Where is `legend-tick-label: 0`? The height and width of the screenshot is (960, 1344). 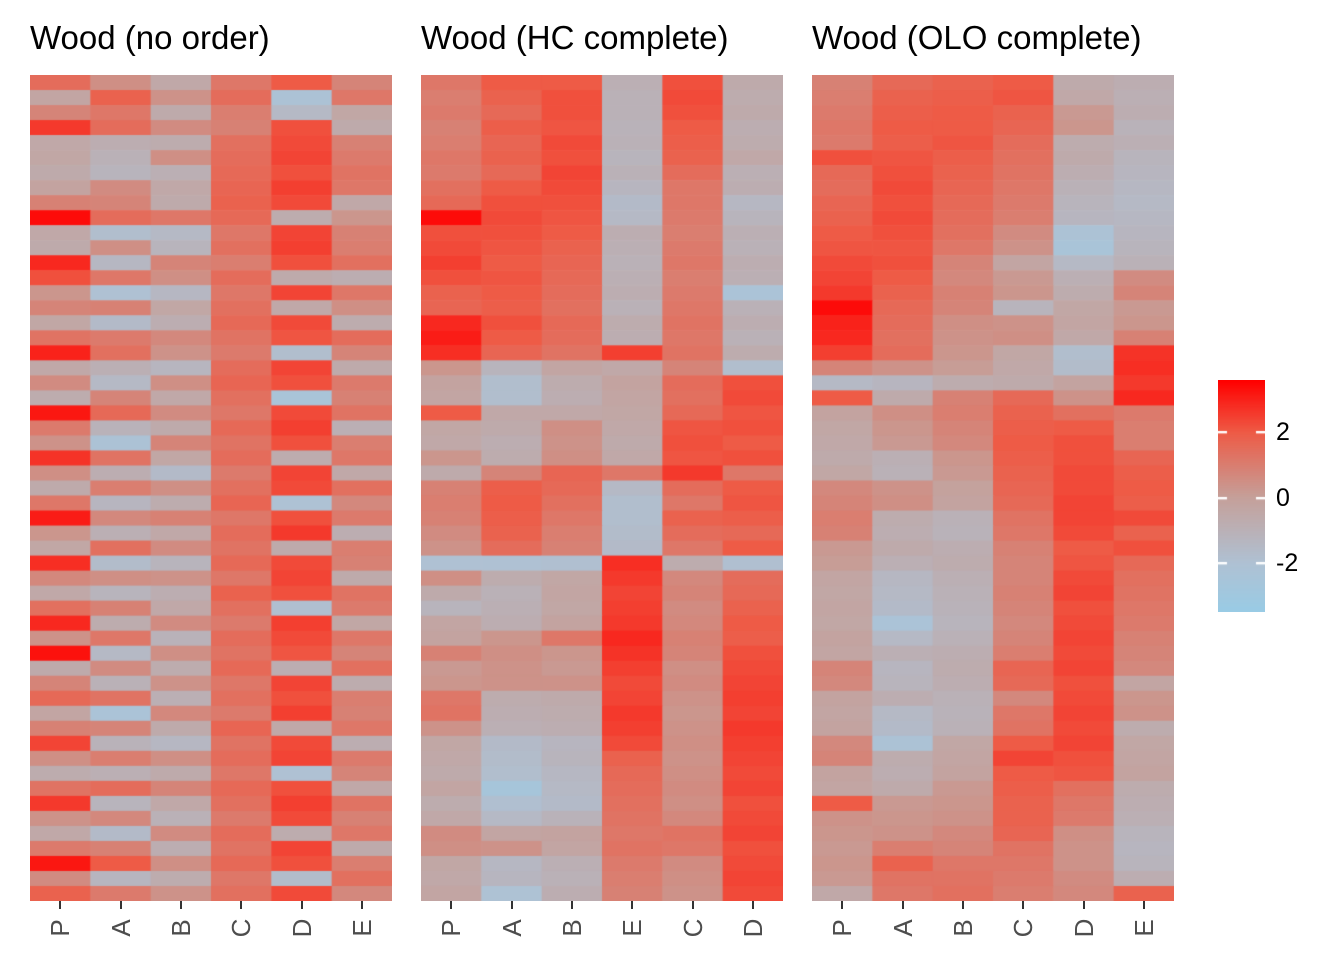
legend-tick-label: 0 is located at coordinates (1283, 497).